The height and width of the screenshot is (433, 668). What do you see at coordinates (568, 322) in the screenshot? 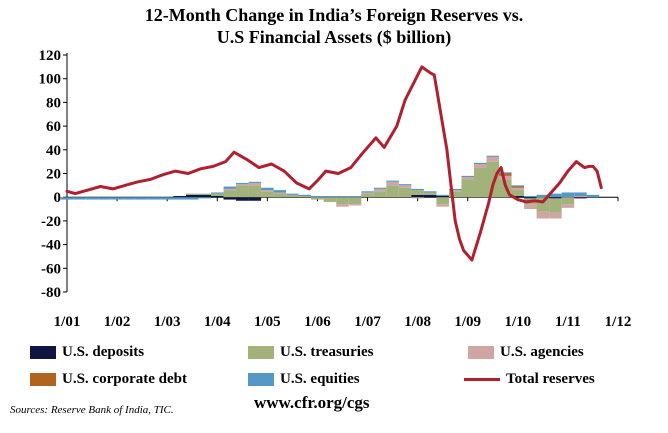
I see `x-tick-label: 1/11` at bounding box center [568, 322].